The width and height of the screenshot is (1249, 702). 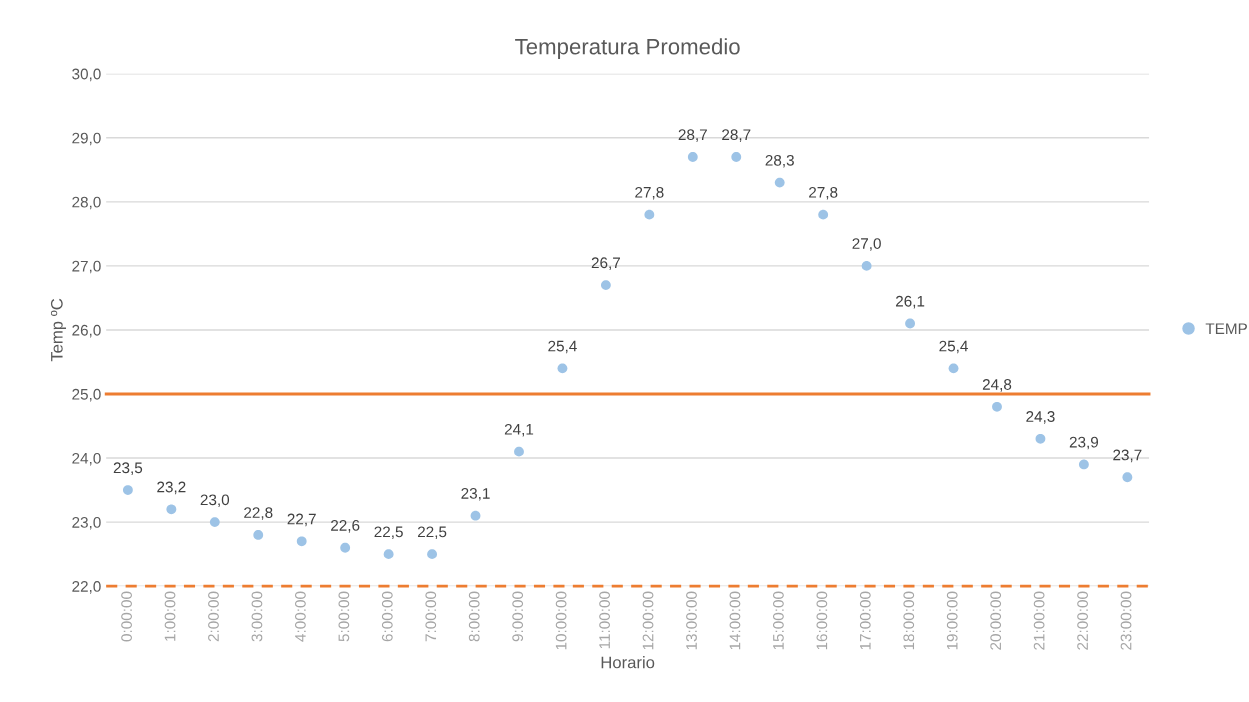 What do you see at coordinates (86, 395) in the screenshot?
I see `y-tick-label: 25,0` at bounding box center [86, 395].